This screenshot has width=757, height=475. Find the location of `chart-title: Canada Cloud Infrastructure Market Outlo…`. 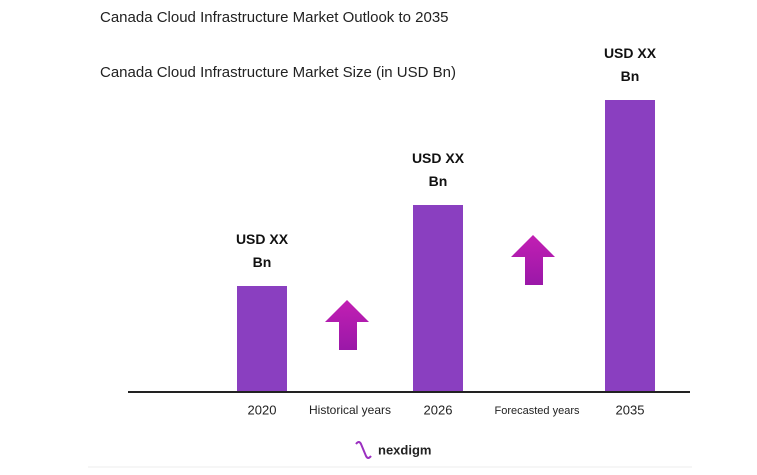

chart-title: Canada Cloud Infrastructure Market Outlo… is located at coordinates (274, 17).